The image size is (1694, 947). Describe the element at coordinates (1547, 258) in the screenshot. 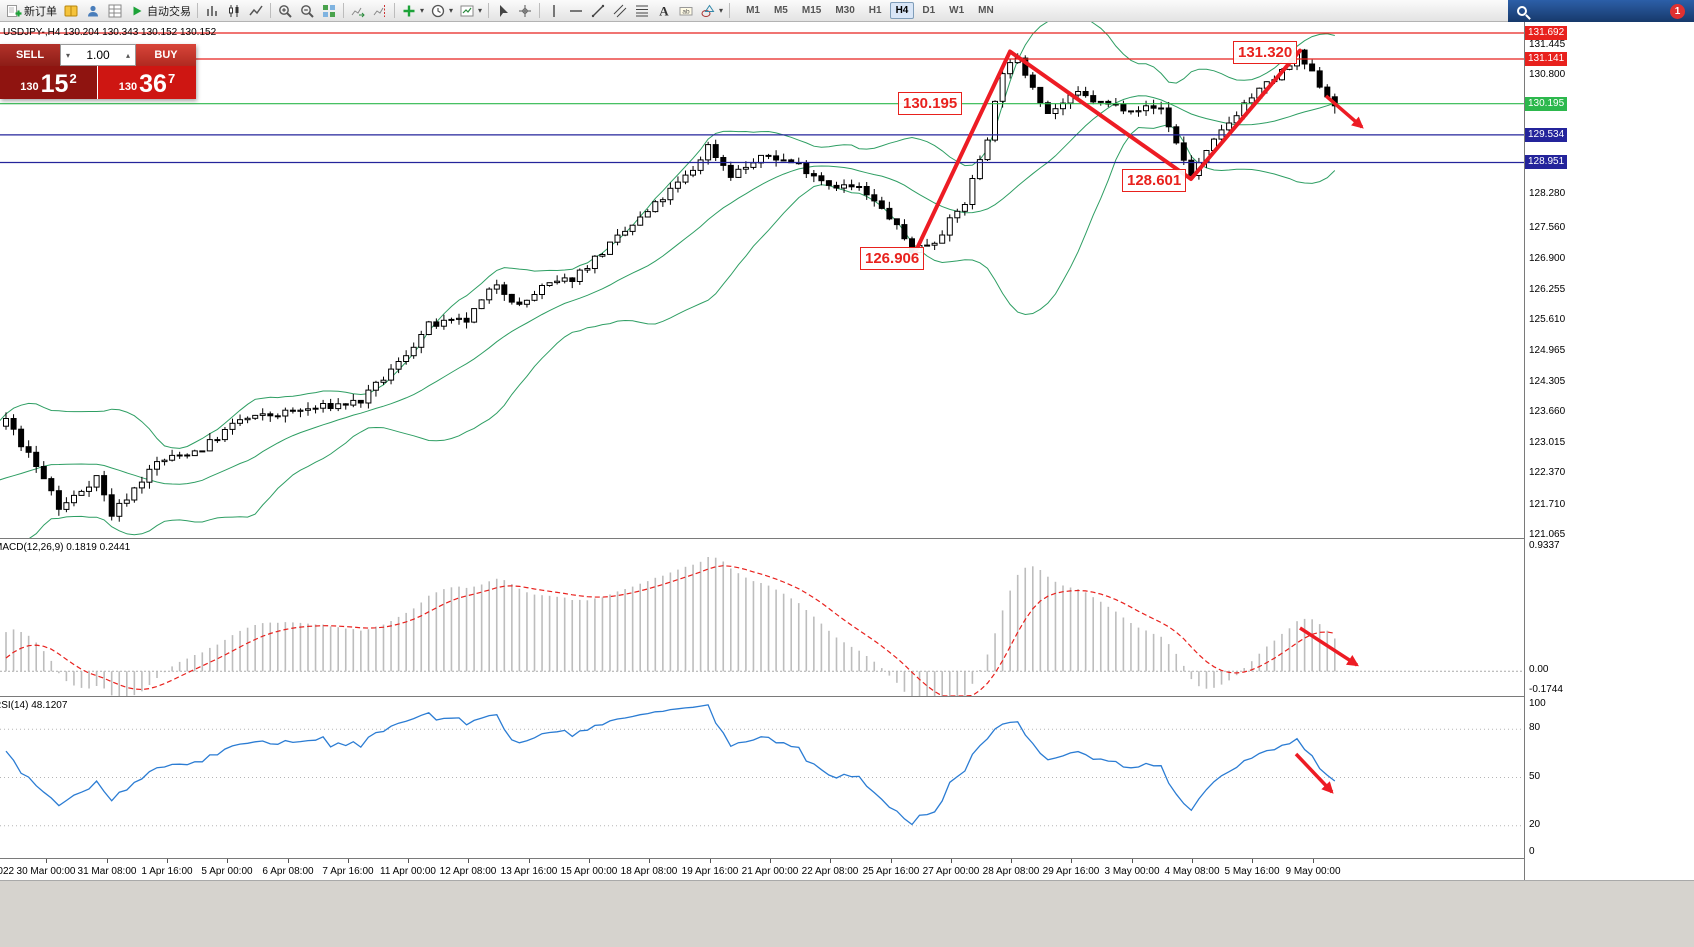

I see `price-axis-tick: 126.900` at that location.